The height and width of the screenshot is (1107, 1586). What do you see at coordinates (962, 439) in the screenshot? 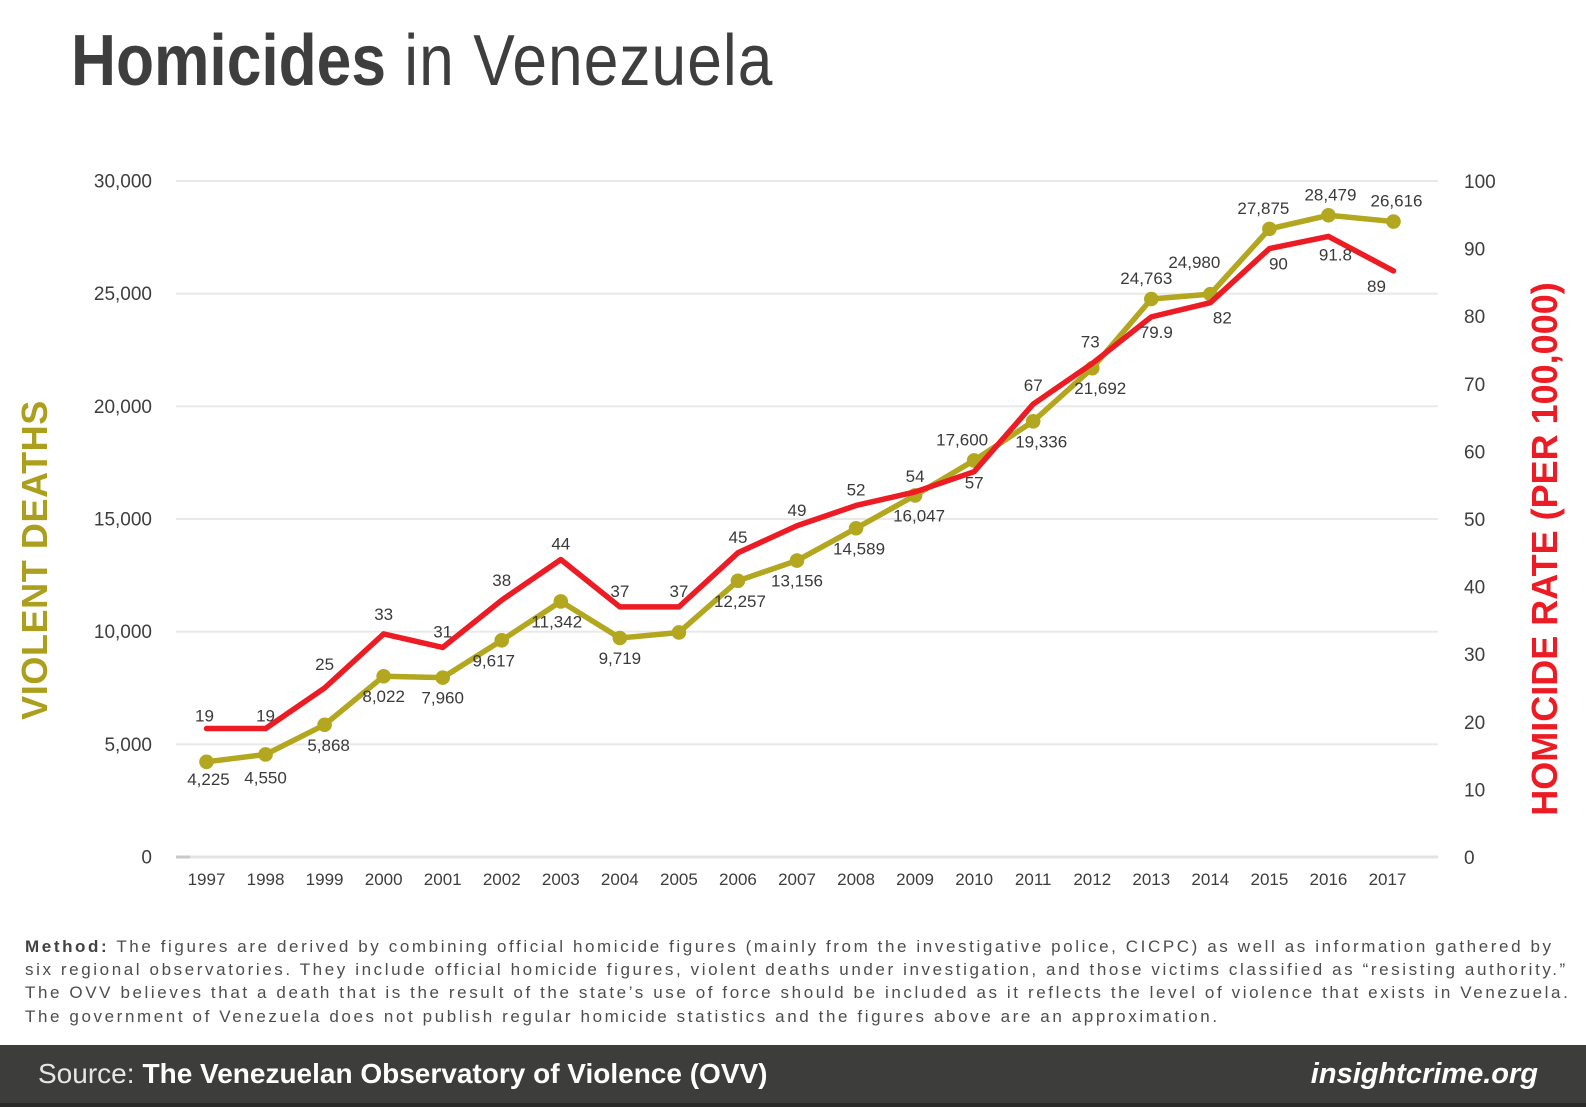
I see `violent-deaths-label: 17,600` at bounding box center [962, 439].